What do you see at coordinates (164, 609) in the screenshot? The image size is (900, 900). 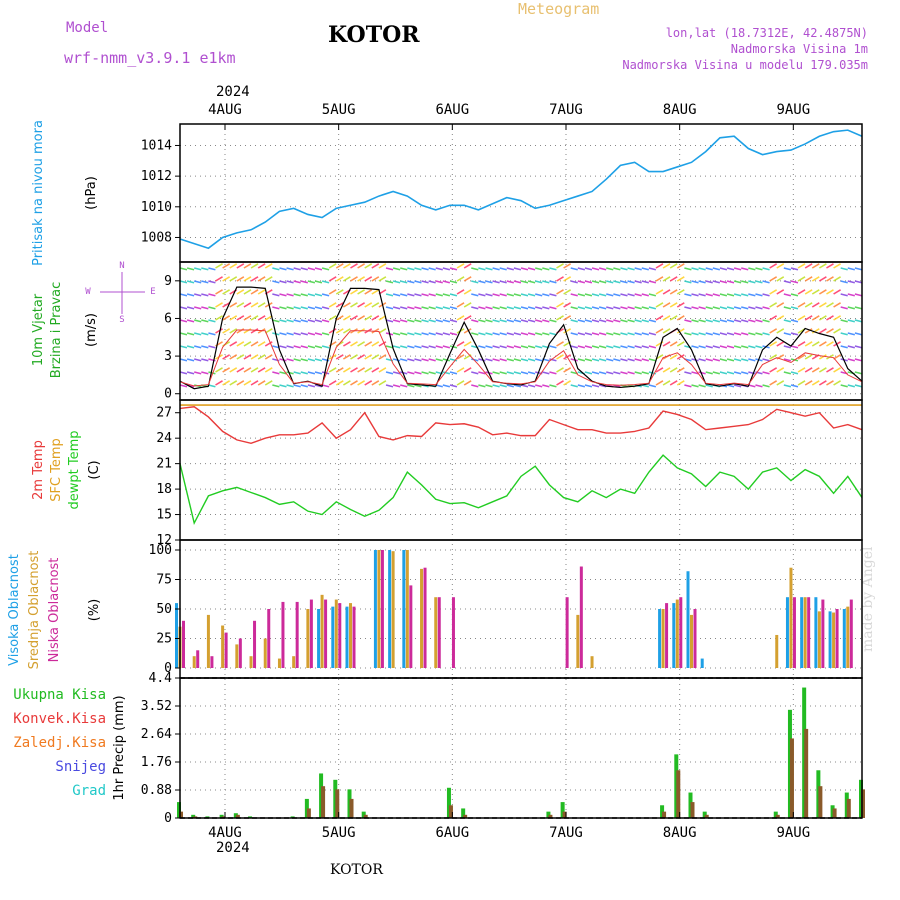 I see `y-tick-label: 50` at bounding box center [164, 609].